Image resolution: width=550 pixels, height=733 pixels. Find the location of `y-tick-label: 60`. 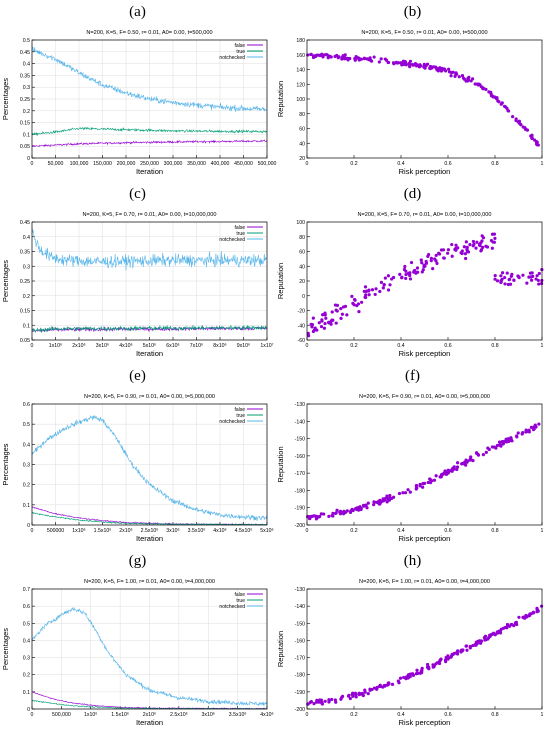

y-tick-label: 60 is located at coordinates (302, 130).